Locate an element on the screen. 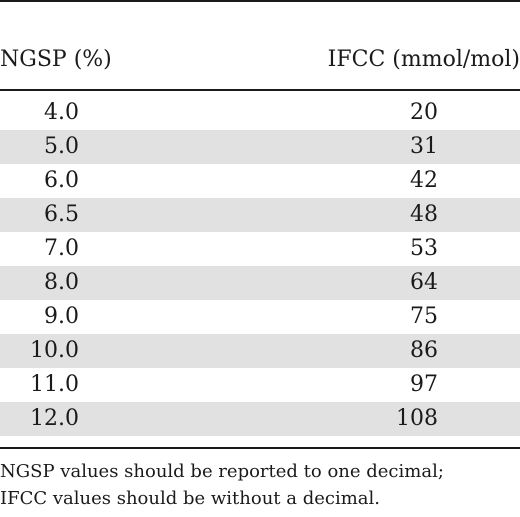 This screenshot has width=520, height=517. table-row: 12.0 108 is located at coordinates (260, 419).